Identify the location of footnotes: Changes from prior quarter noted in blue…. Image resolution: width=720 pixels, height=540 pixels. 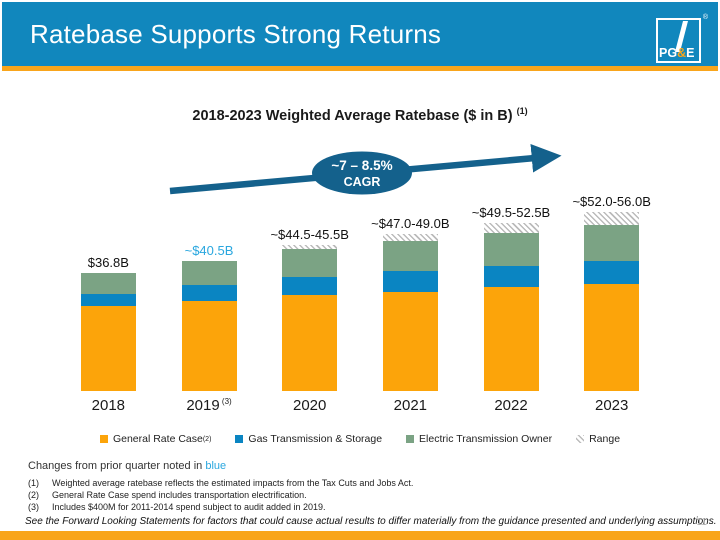
(364, 486).